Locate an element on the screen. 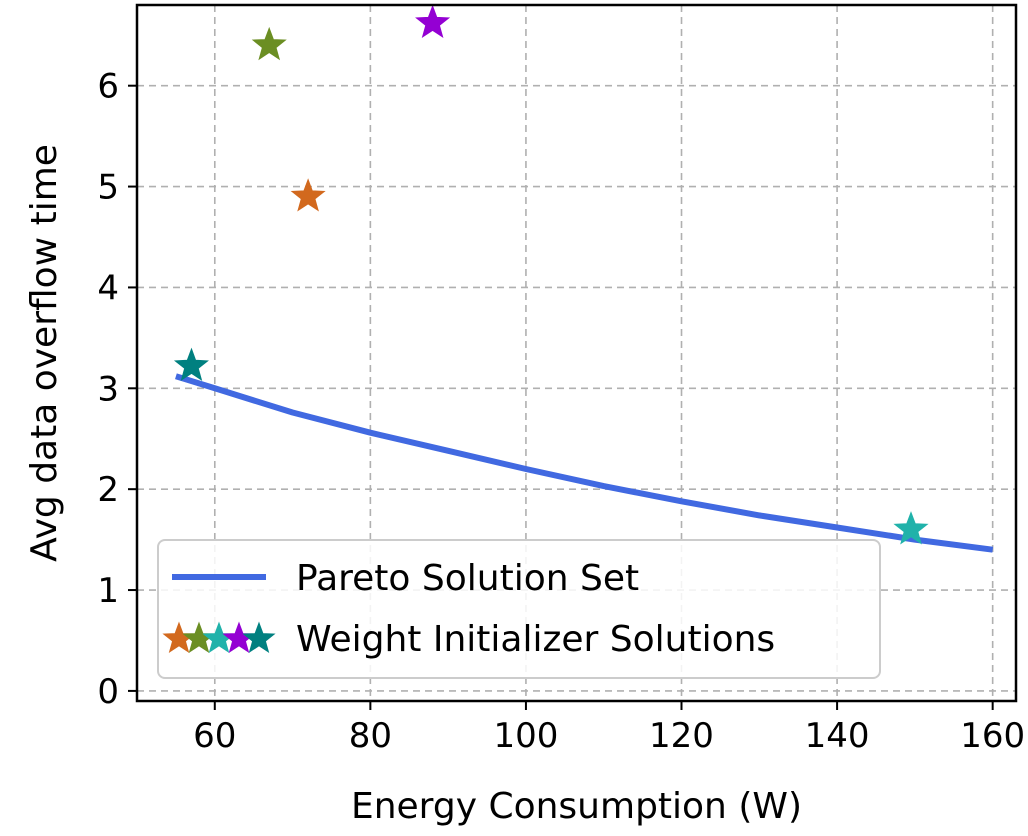 The width and height of the screenshot is (1028, 836). y-axis-ticks: 0 1 2 3 4 5 6 is located at coordinates (117, 389).